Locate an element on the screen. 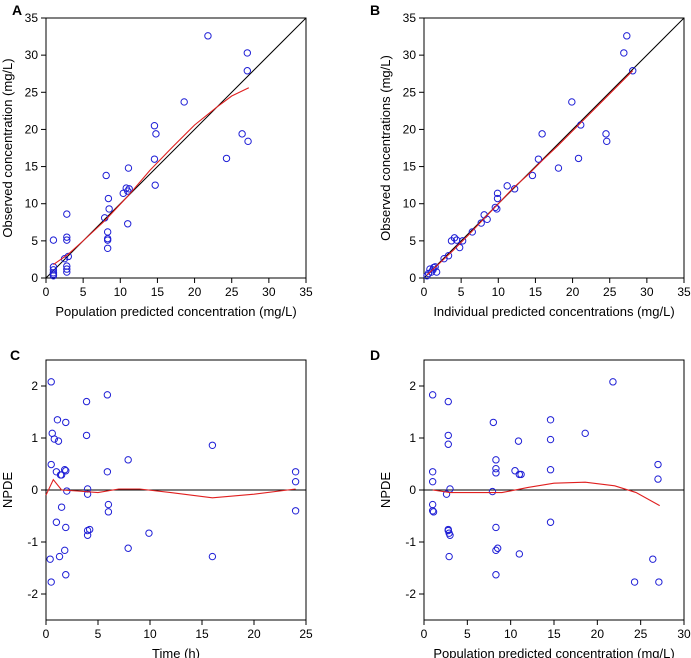 The width and height of the screenshot is (691, 658). loess-smooth-line is located at coordinates (546, 494).